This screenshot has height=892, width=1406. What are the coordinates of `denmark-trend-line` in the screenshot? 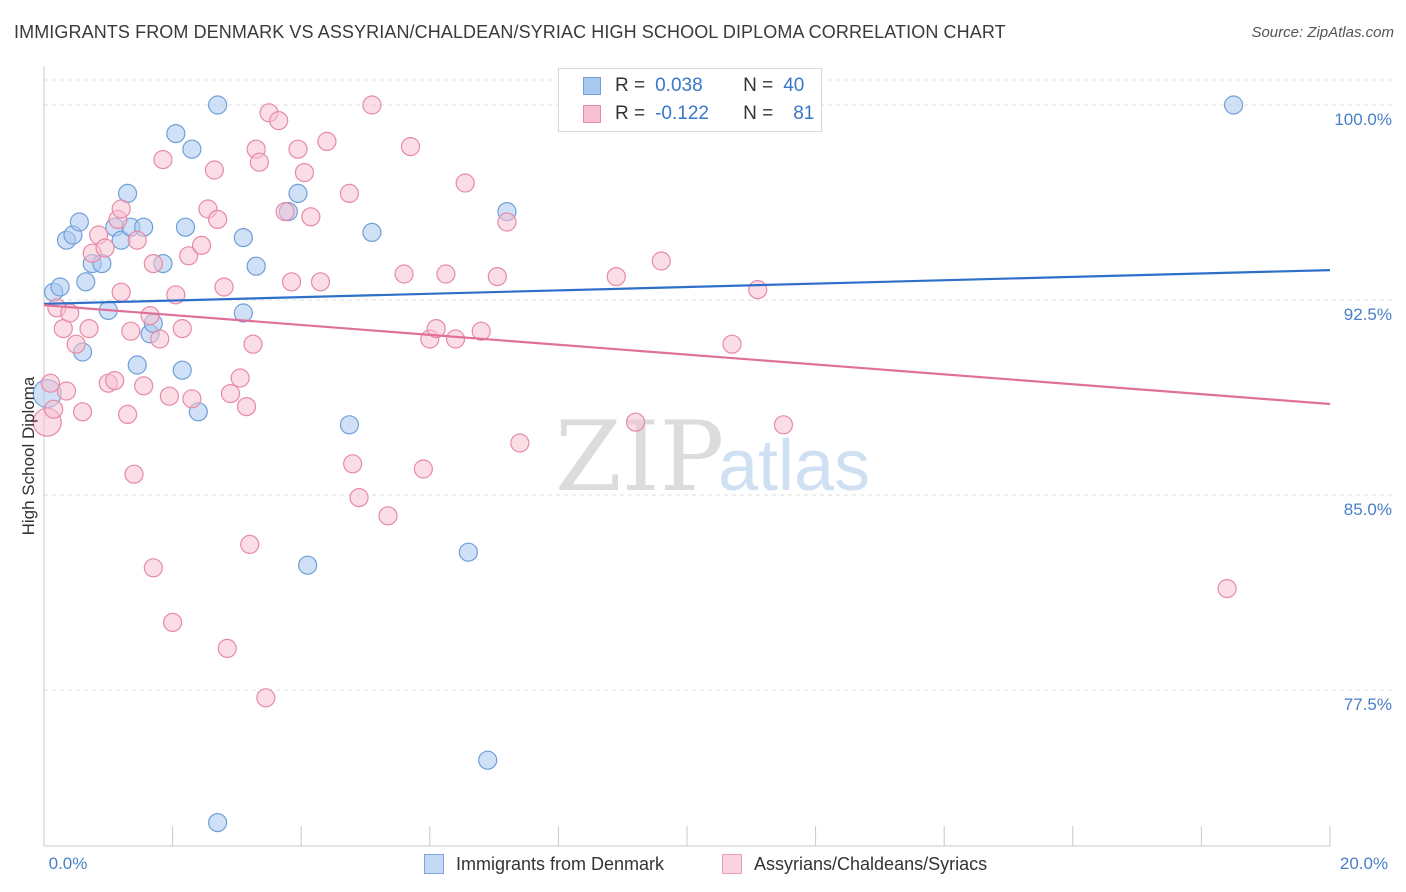 It's located at (687, 287).